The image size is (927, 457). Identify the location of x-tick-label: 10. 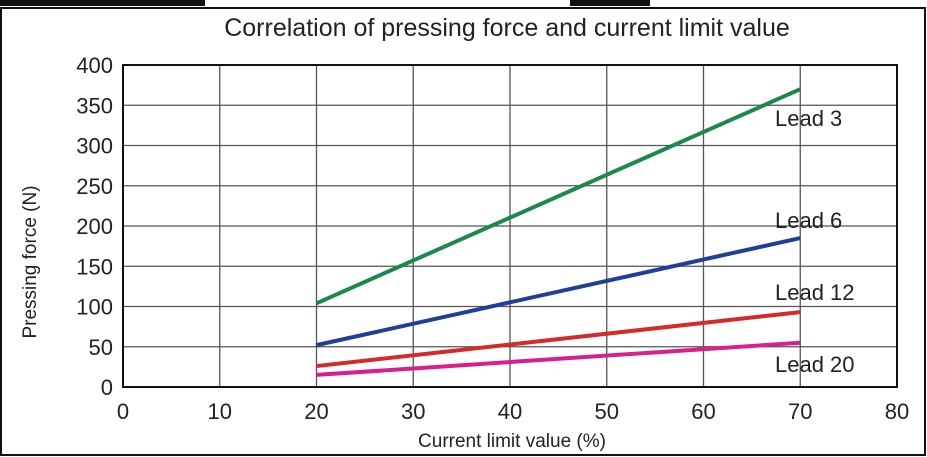
(220, 411).